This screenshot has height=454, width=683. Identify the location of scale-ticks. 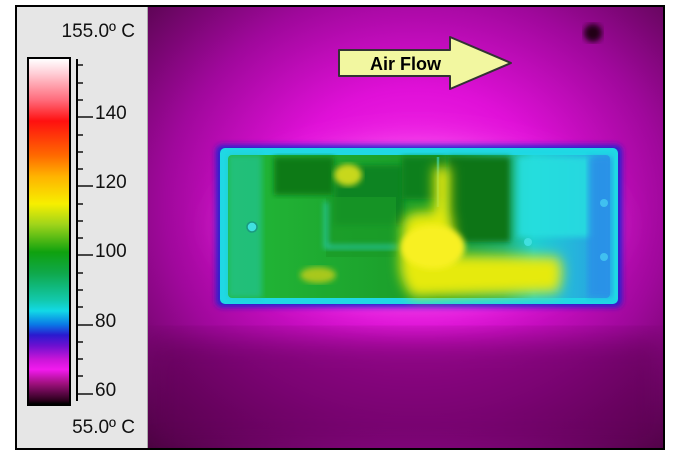
(84, 230).